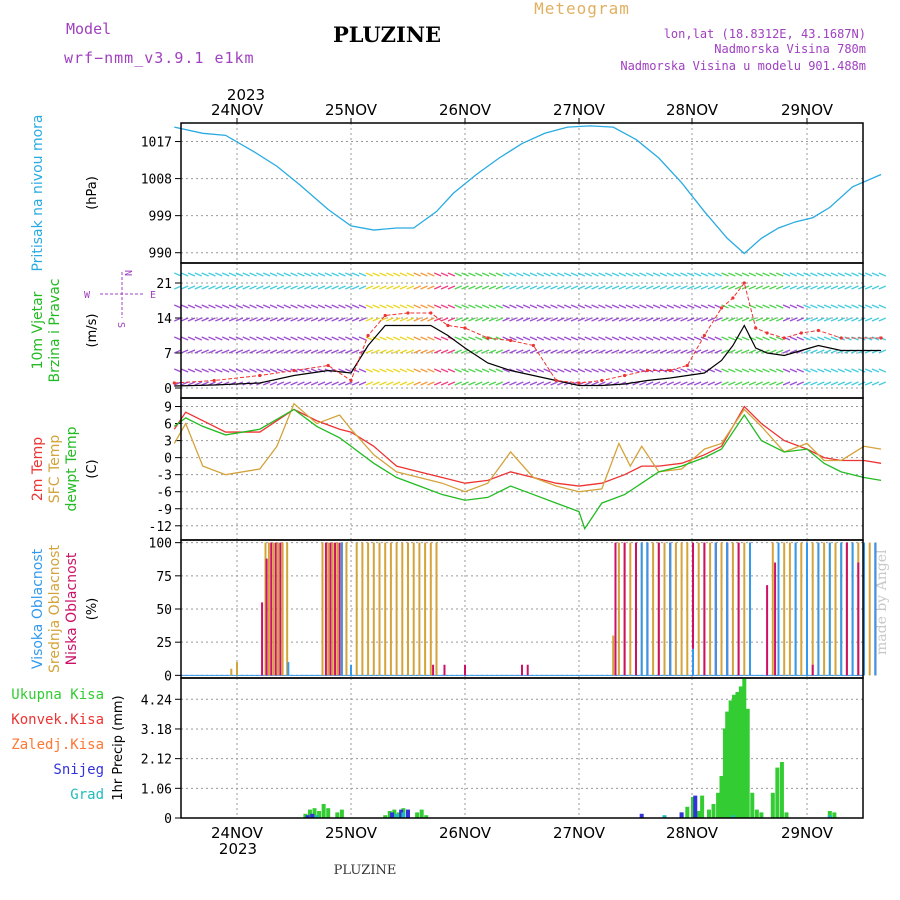  I want to click on y-tick-label: 0, so click(168, 389).